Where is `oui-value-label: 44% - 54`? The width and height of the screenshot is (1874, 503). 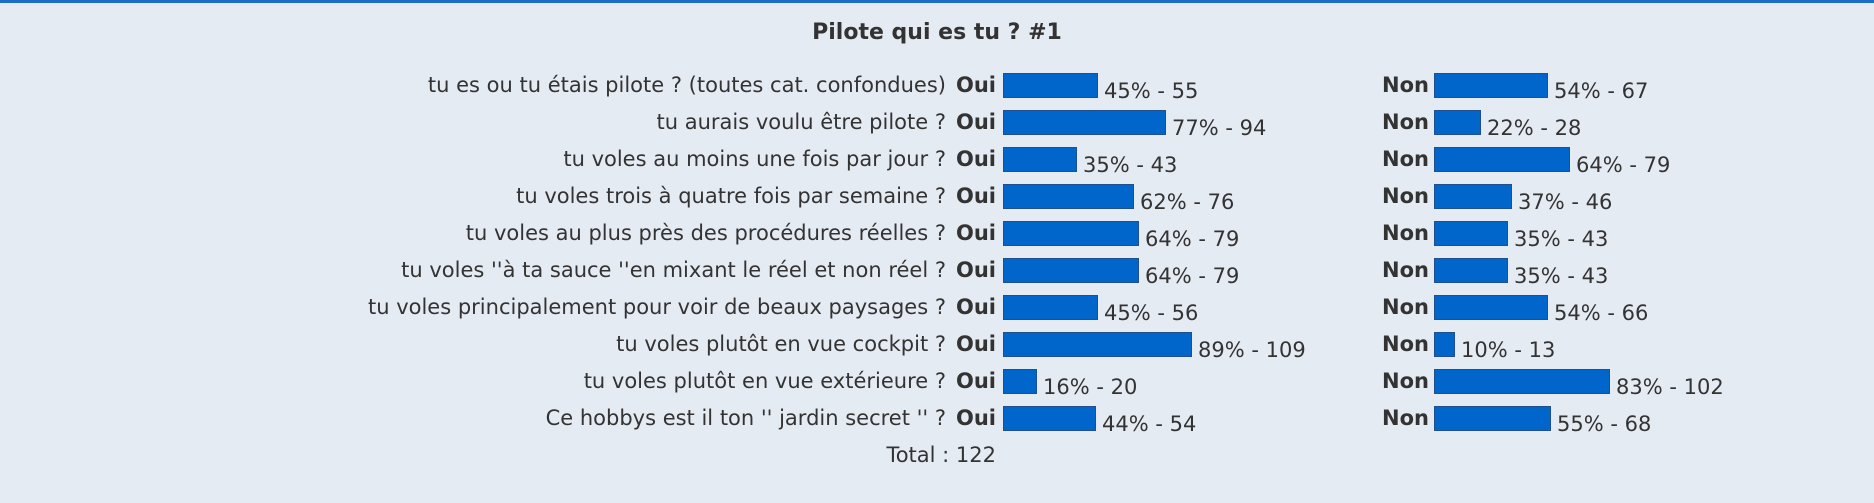
oui-value-label: 44% - 54 is located at coordinates (1149, 424).